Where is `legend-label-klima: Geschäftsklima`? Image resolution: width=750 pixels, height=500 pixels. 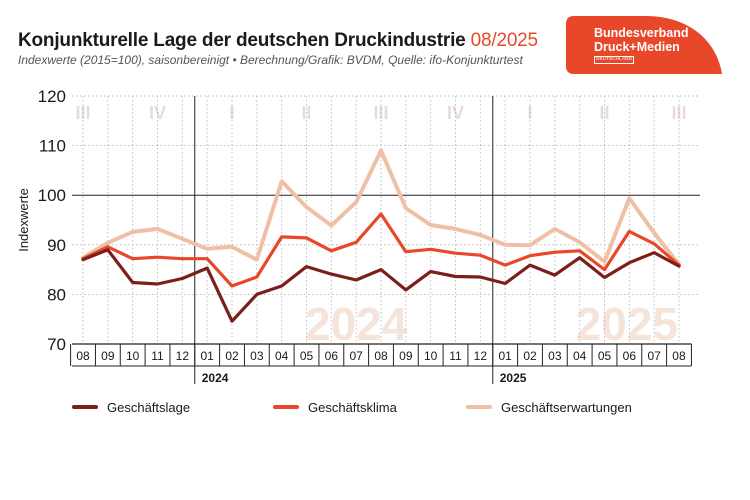 legend-label-klima: Geschäftsklima is located at coordinates (352, 407).